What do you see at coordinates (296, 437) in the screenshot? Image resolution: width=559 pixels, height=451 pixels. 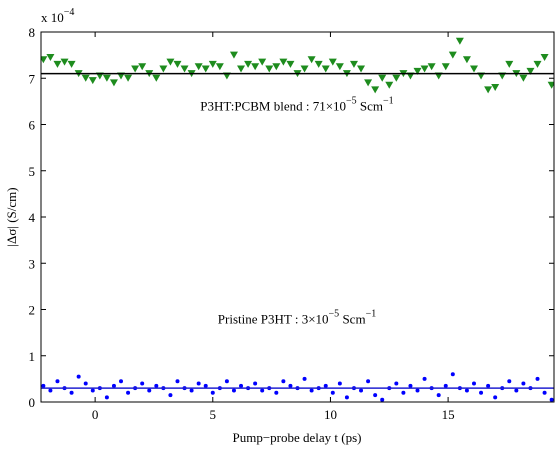 I see `x-axis-label: Pump−probe delay t (ps)` at bounding box center [296, 437].